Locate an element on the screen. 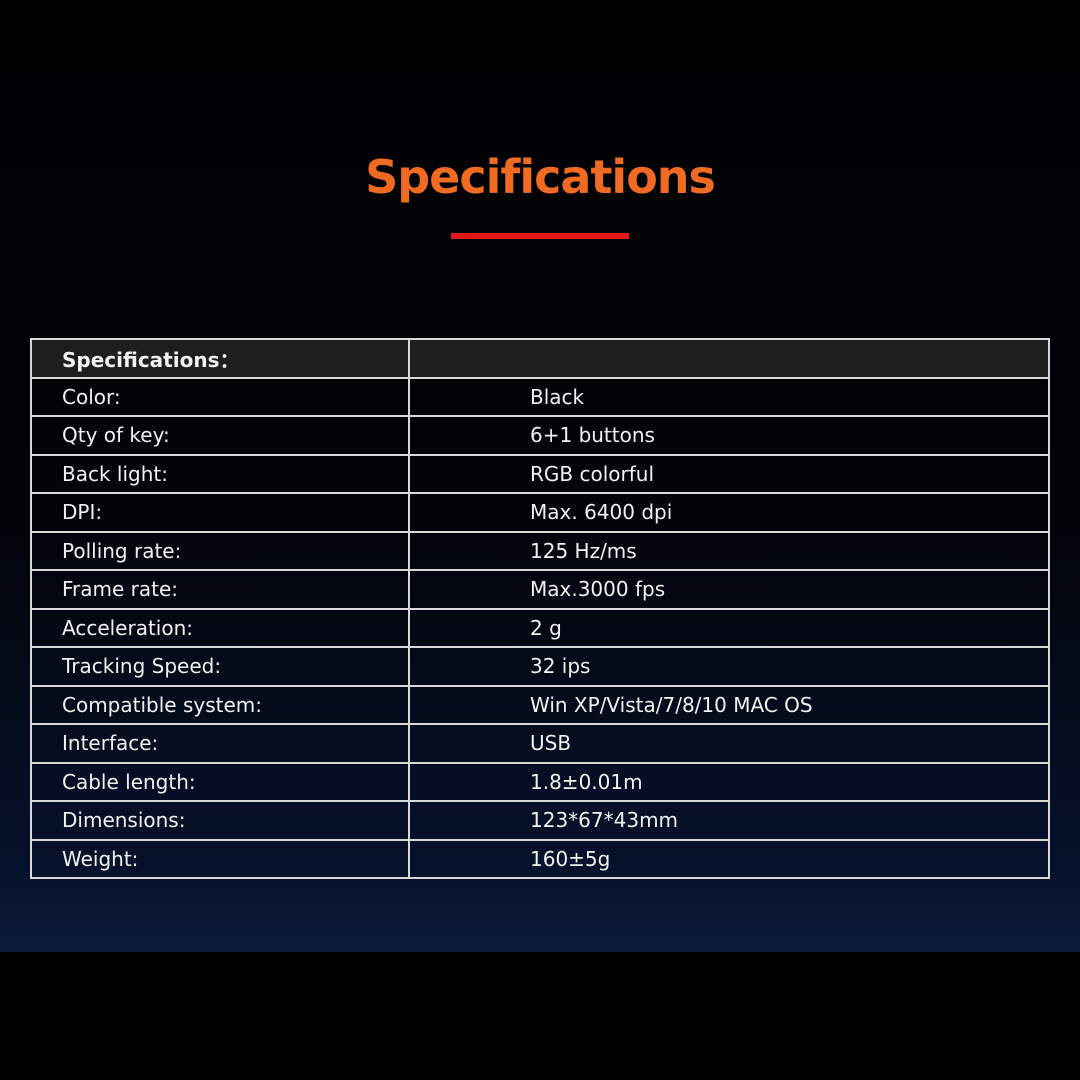 The height and width of the screenshot is (1080, 1080). title-underline is located at coordinates (540, 236).